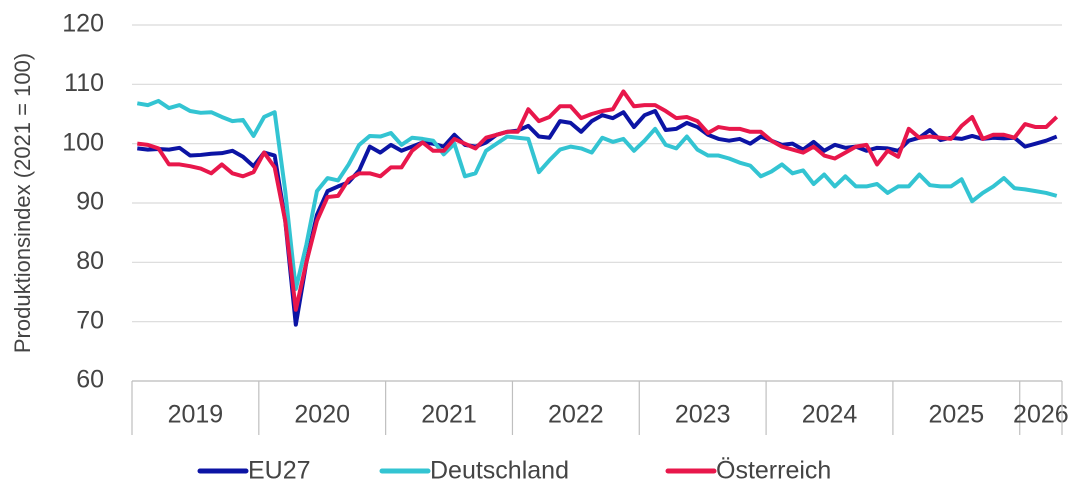 The width and height of the screenshot is (1079, 494). I want to click on x-tick-label: 2022, so click(576, 415).